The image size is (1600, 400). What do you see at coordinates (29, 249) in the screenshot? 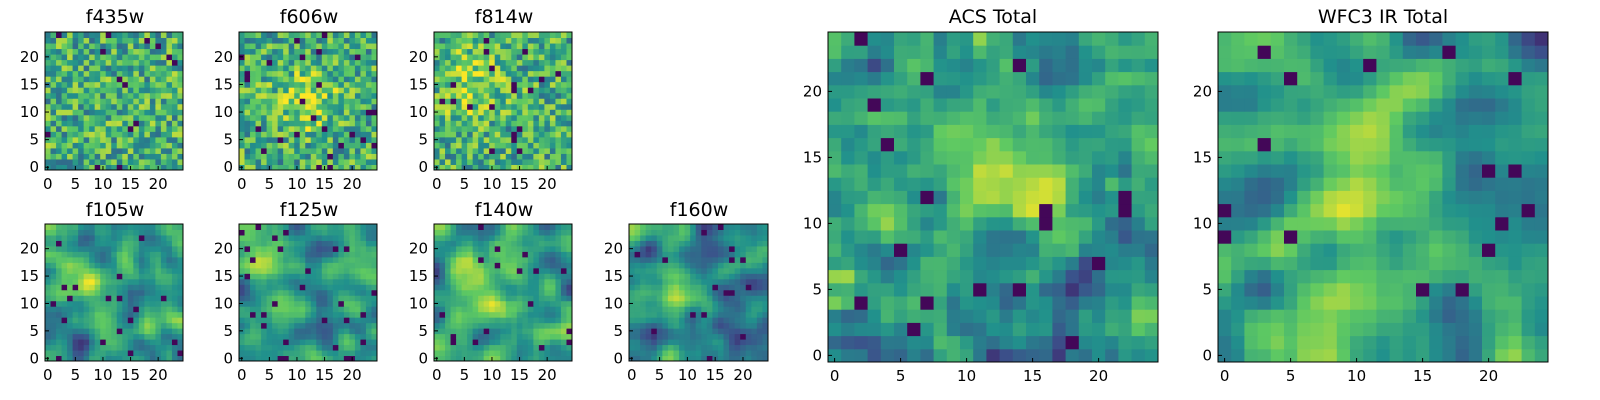
I see `y-tick-label: 20` at bounding box center [29, 249].